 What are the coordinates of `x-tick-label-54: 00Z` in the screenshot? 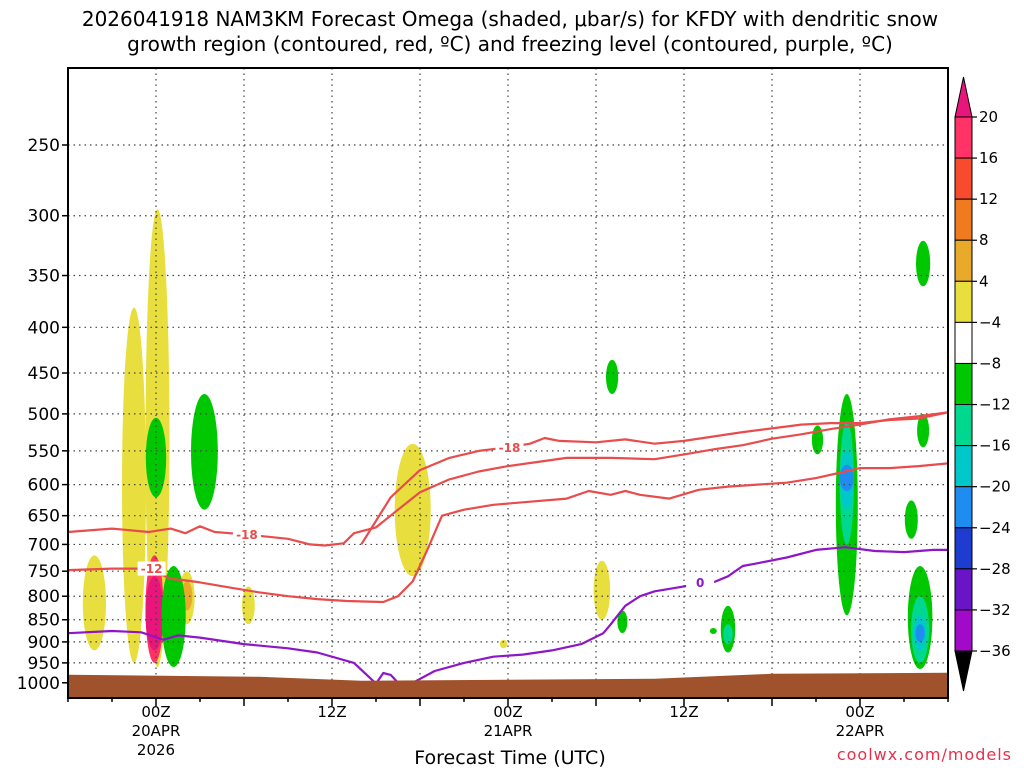 It's located at (859, 712).